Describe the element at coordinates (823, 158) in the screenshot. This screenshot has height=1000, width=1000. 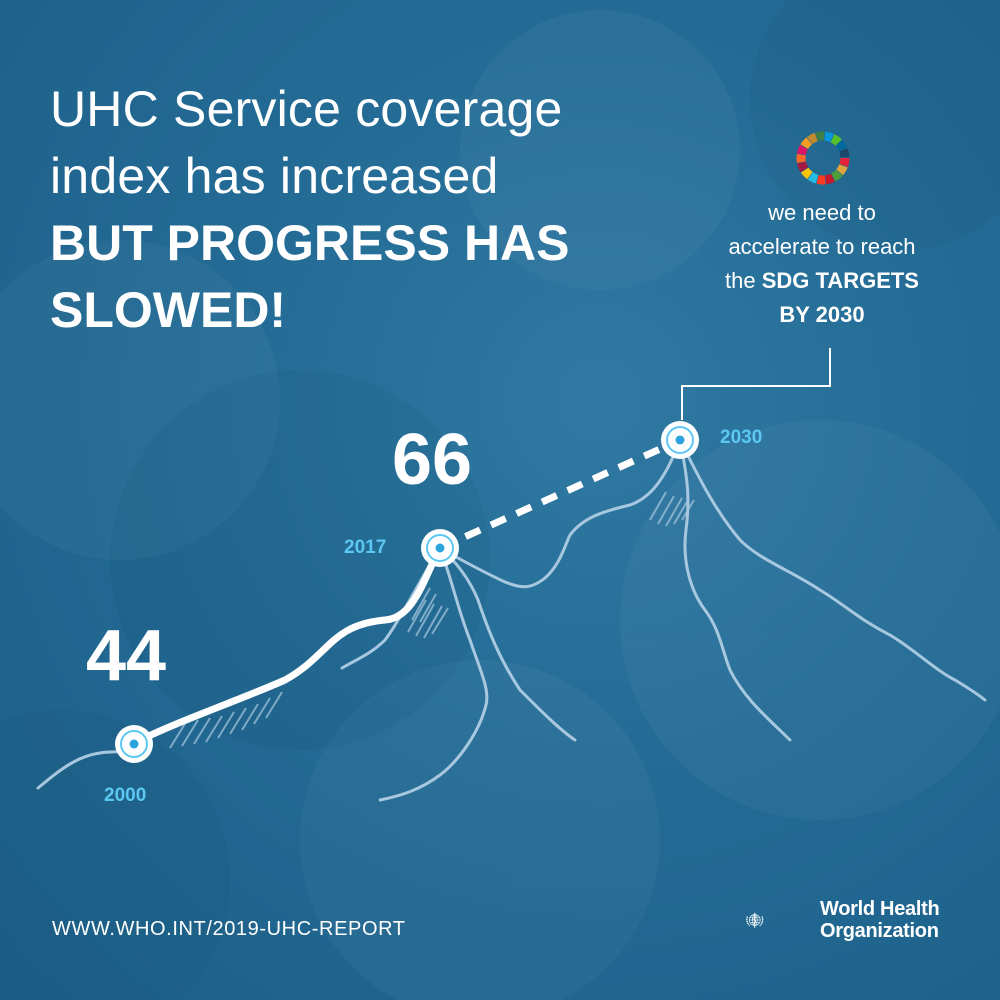
I see `sdg-wheel-icon` at that location.